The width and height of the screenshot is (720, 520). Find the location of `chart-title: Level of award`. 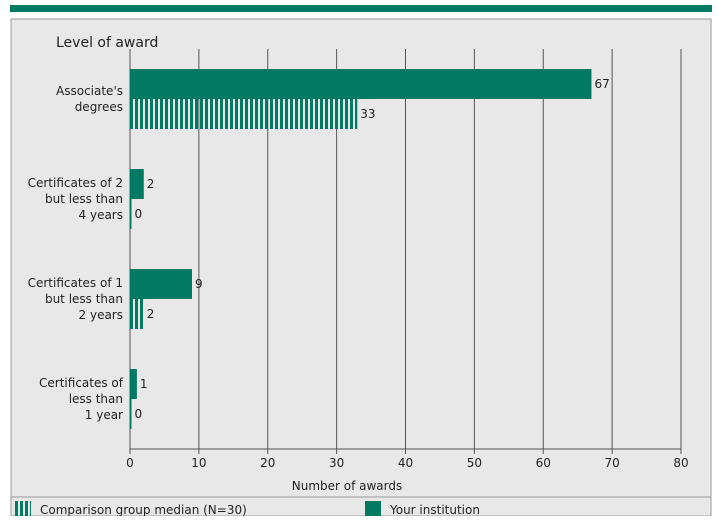

chart-title: Level of award is located at coordinates (107, 43).